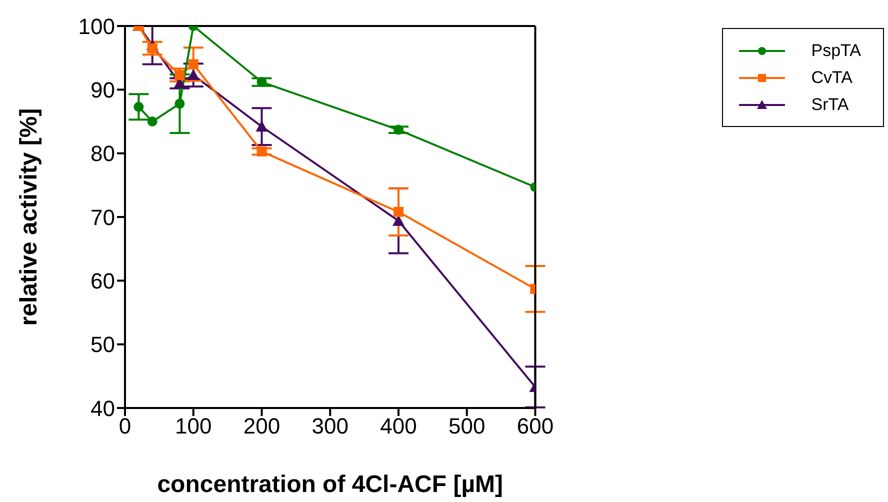 This screenshot has height=502, width=888. I want to click on x-tick-label: 200, so click(261, 426).